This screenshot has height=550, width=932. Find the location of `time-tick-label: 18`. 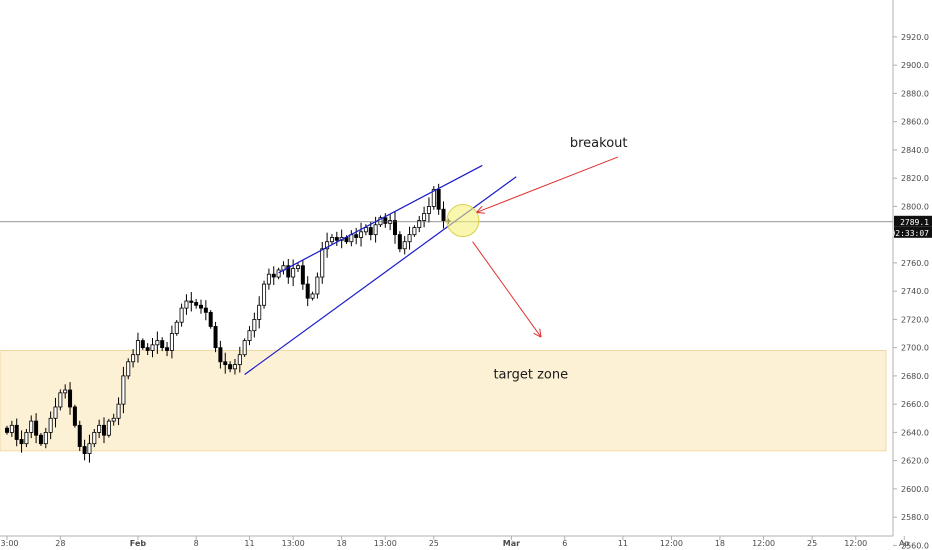

time-tick-label: 18 is located at coordinates (720, 543).